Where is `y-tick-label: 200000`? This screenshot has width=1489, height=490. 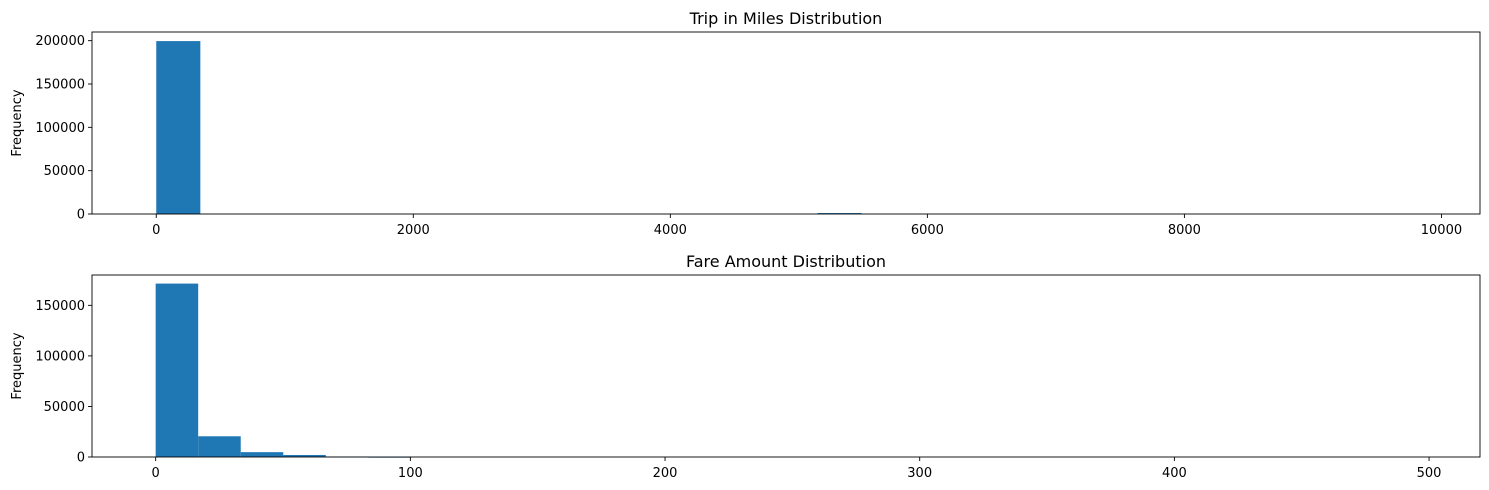 y-tick-label: 200000 is located at coordinates (60, 41).